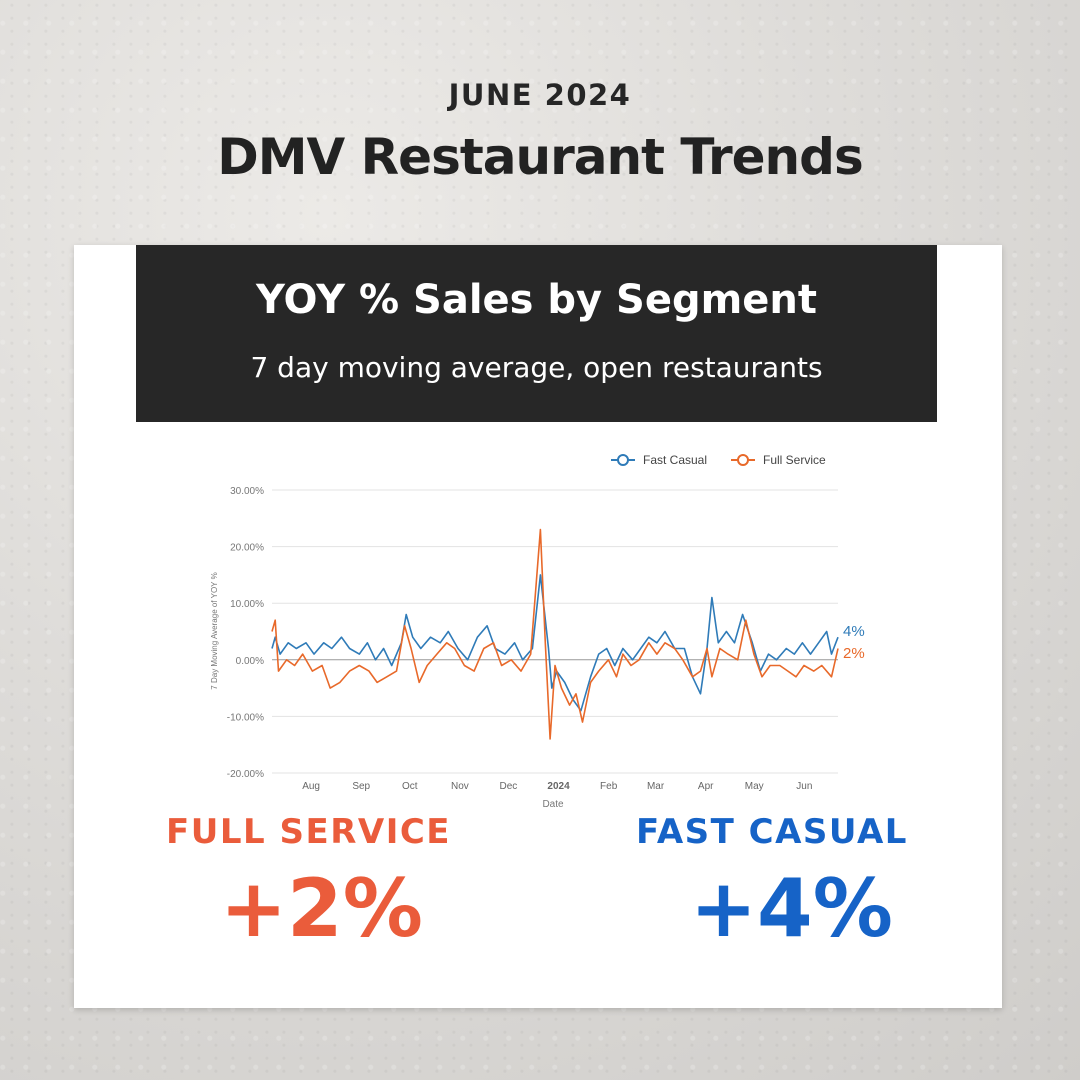 This screenshot has height=1080, width=1080. Describe the element at coordinates (410, 786) in the screenshot. I see `x-tick-label: Oct` at that location.